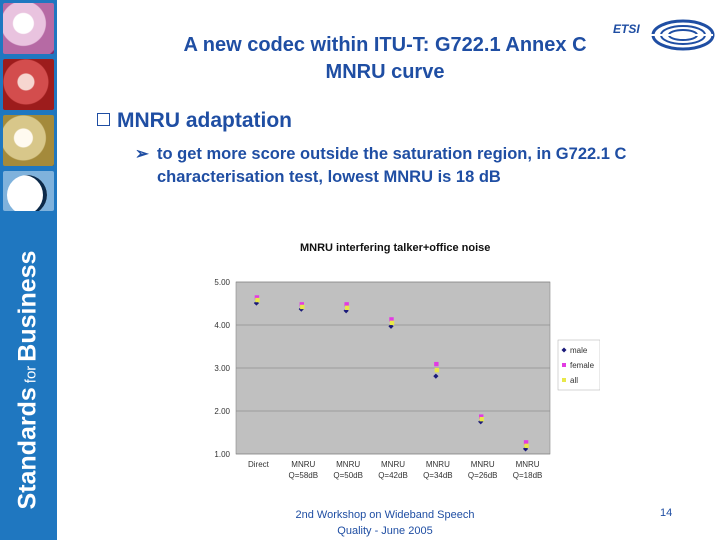 The height and width of the screenshot is (540, 720). What do you see at coordinates (385, 45) in the screenshot?
I see `title-line-1: A new codec within ITU-T: G722.1 Annex C` at bounding box center [385, 45].